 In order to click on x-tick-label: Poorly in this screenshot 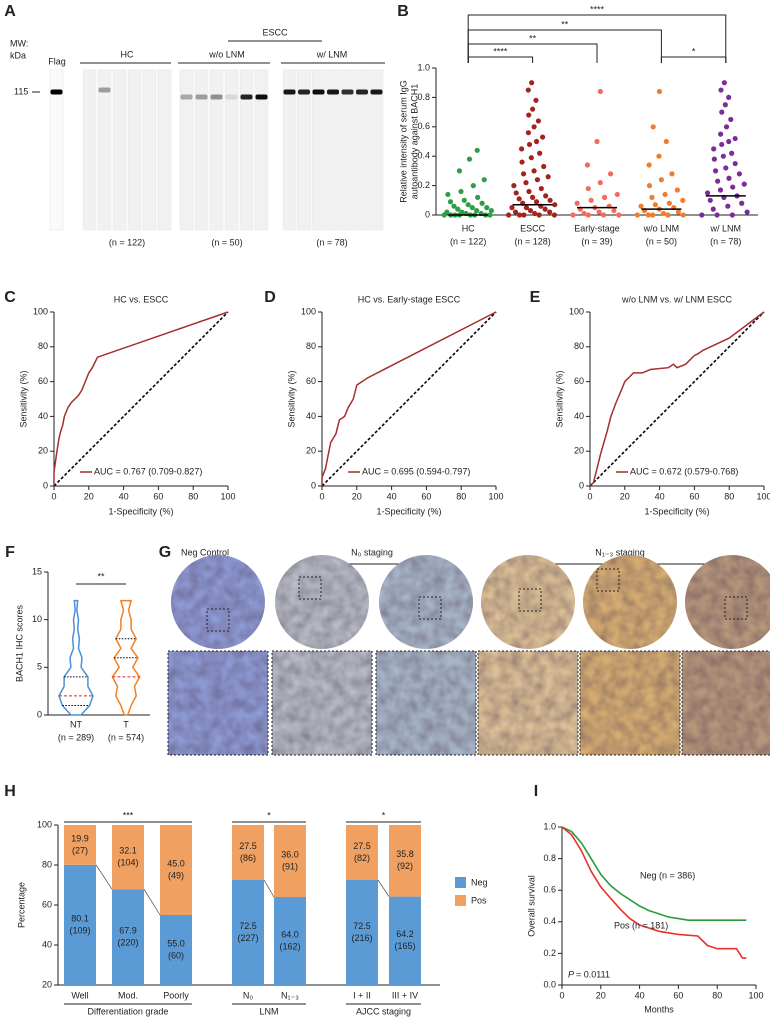, I will do `click(176, 995)`.